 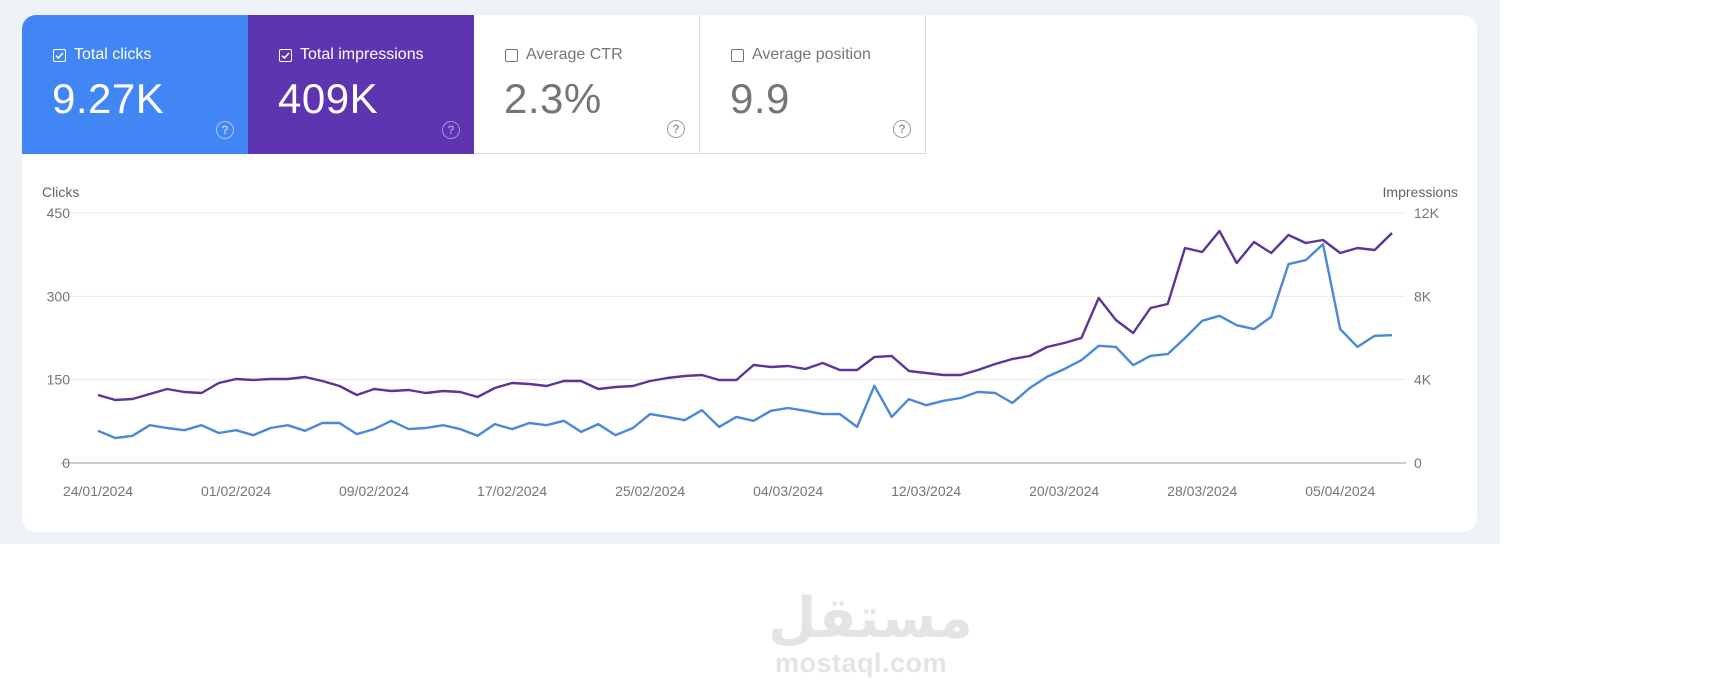 What do you see at coordinates (236, 491) in the screenshot?
I see `x-axis-tick: 01/02/2024` at bounding box center [236, 491].